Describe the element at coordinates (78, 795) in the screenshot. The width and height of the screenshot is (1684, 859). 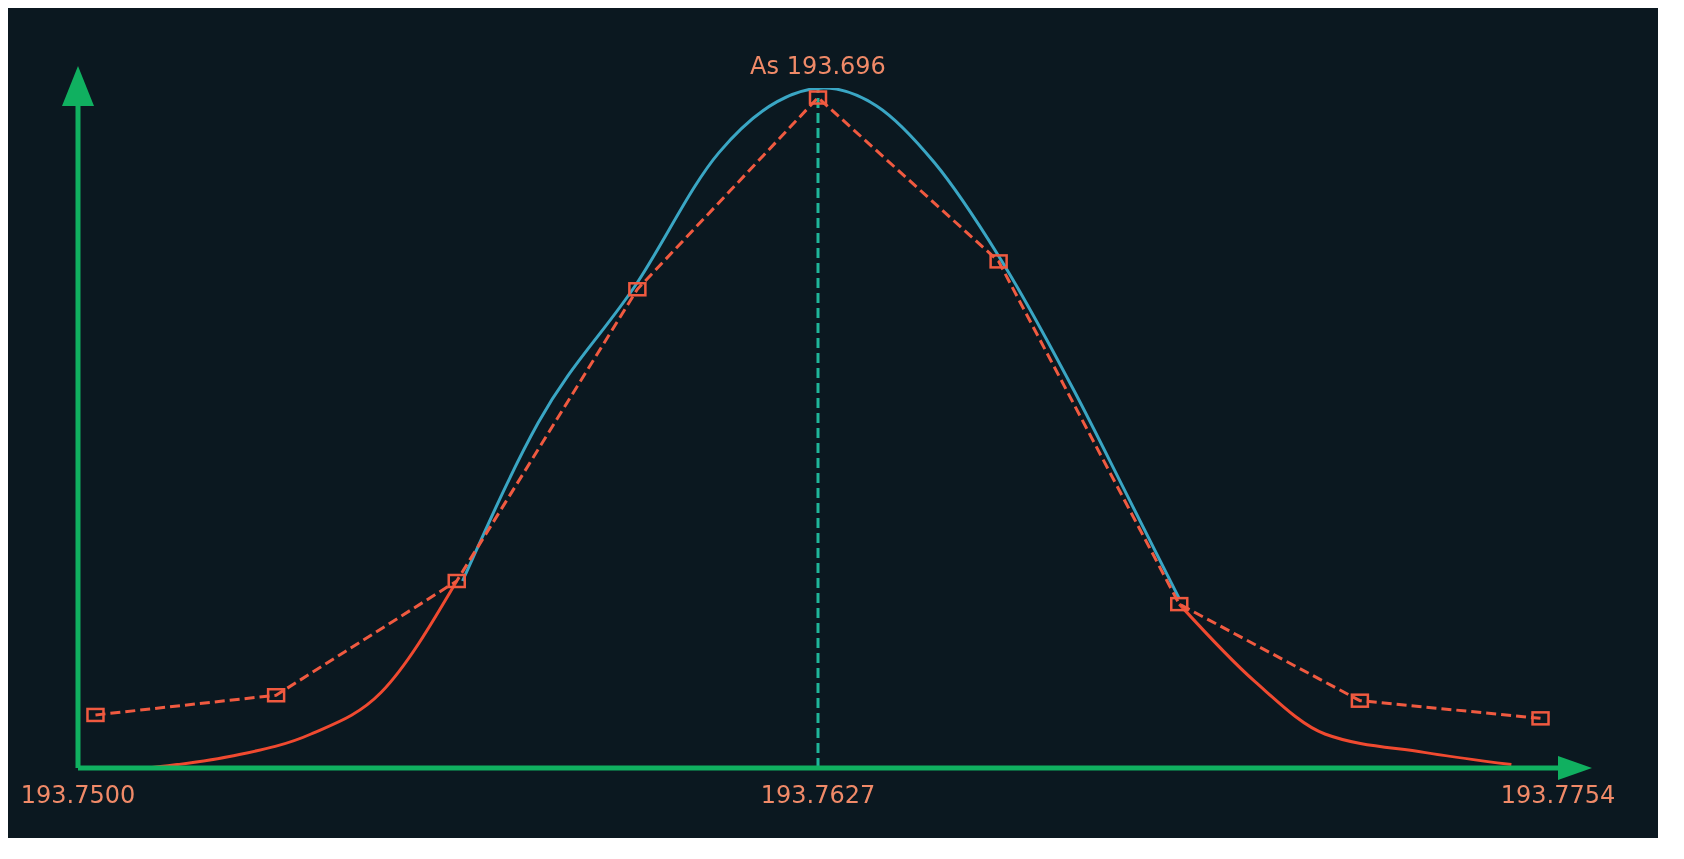
I see `x-tick-label: 193.7500` at that location.